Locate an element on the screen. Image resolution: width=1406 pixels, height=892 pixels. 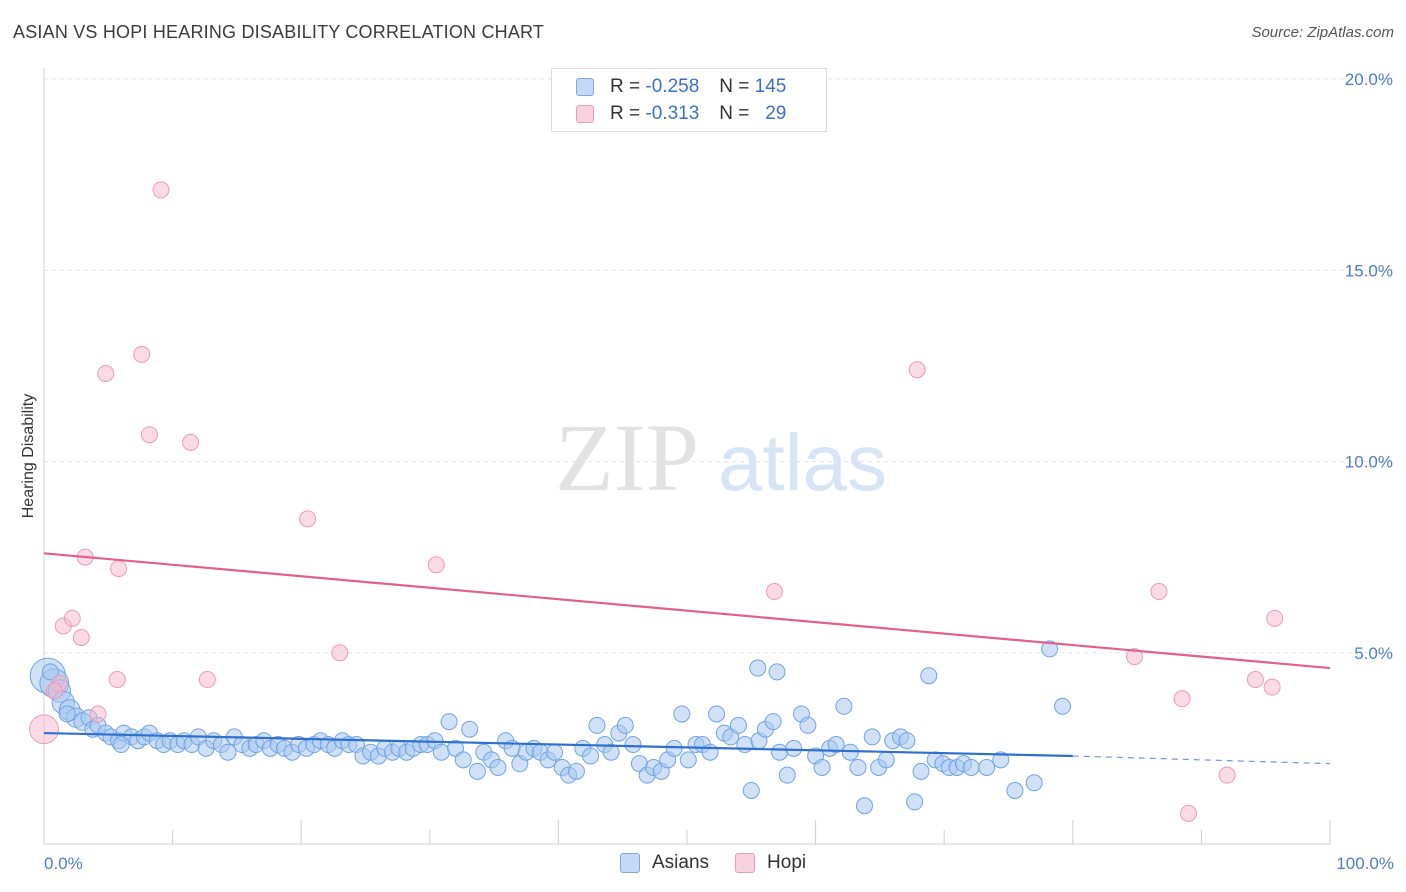
legend-n-label: N = is located at coordinates (734, 113).